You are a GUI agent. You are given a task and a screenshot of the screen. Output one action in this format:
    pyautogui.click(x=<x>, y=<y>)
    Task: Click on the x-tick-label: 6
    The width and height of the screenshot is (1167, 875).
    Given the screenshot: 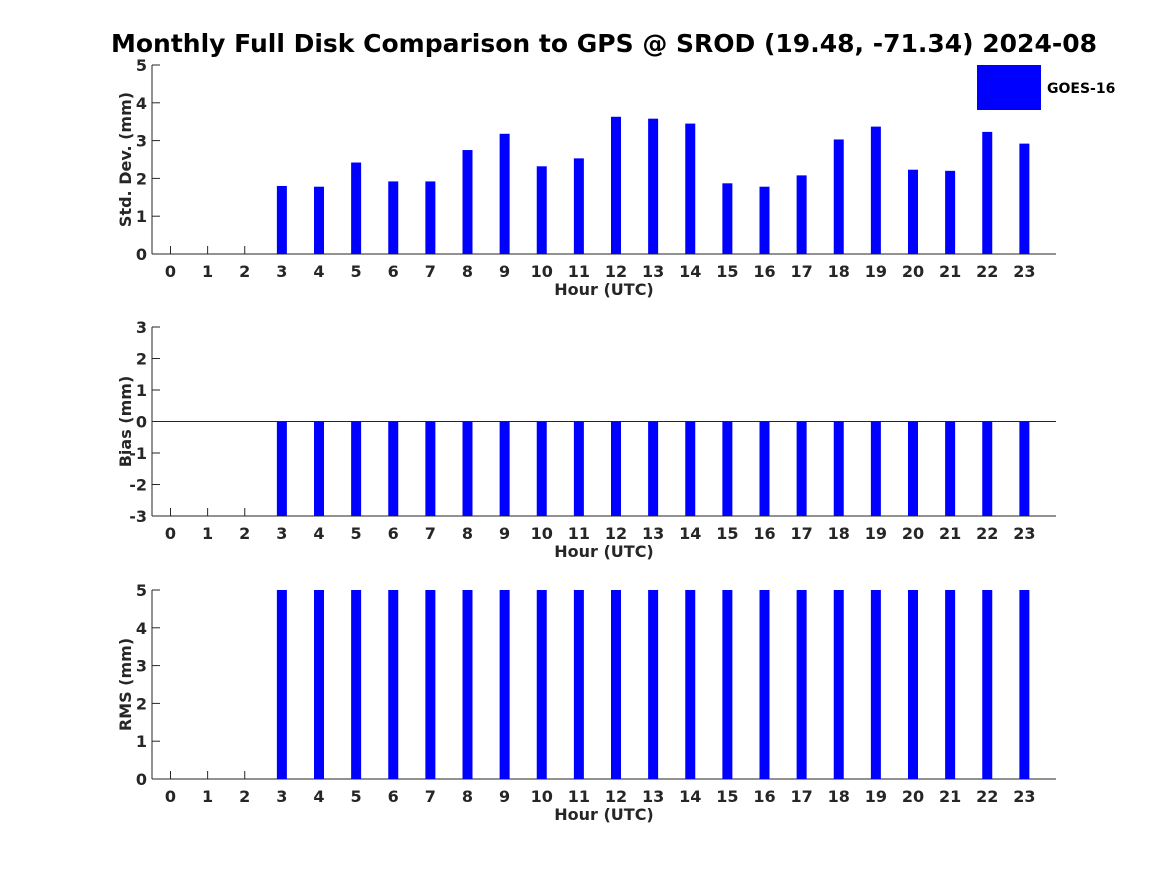 What is the action you would take?
    pyautogui.click(x=393, y=533)
    